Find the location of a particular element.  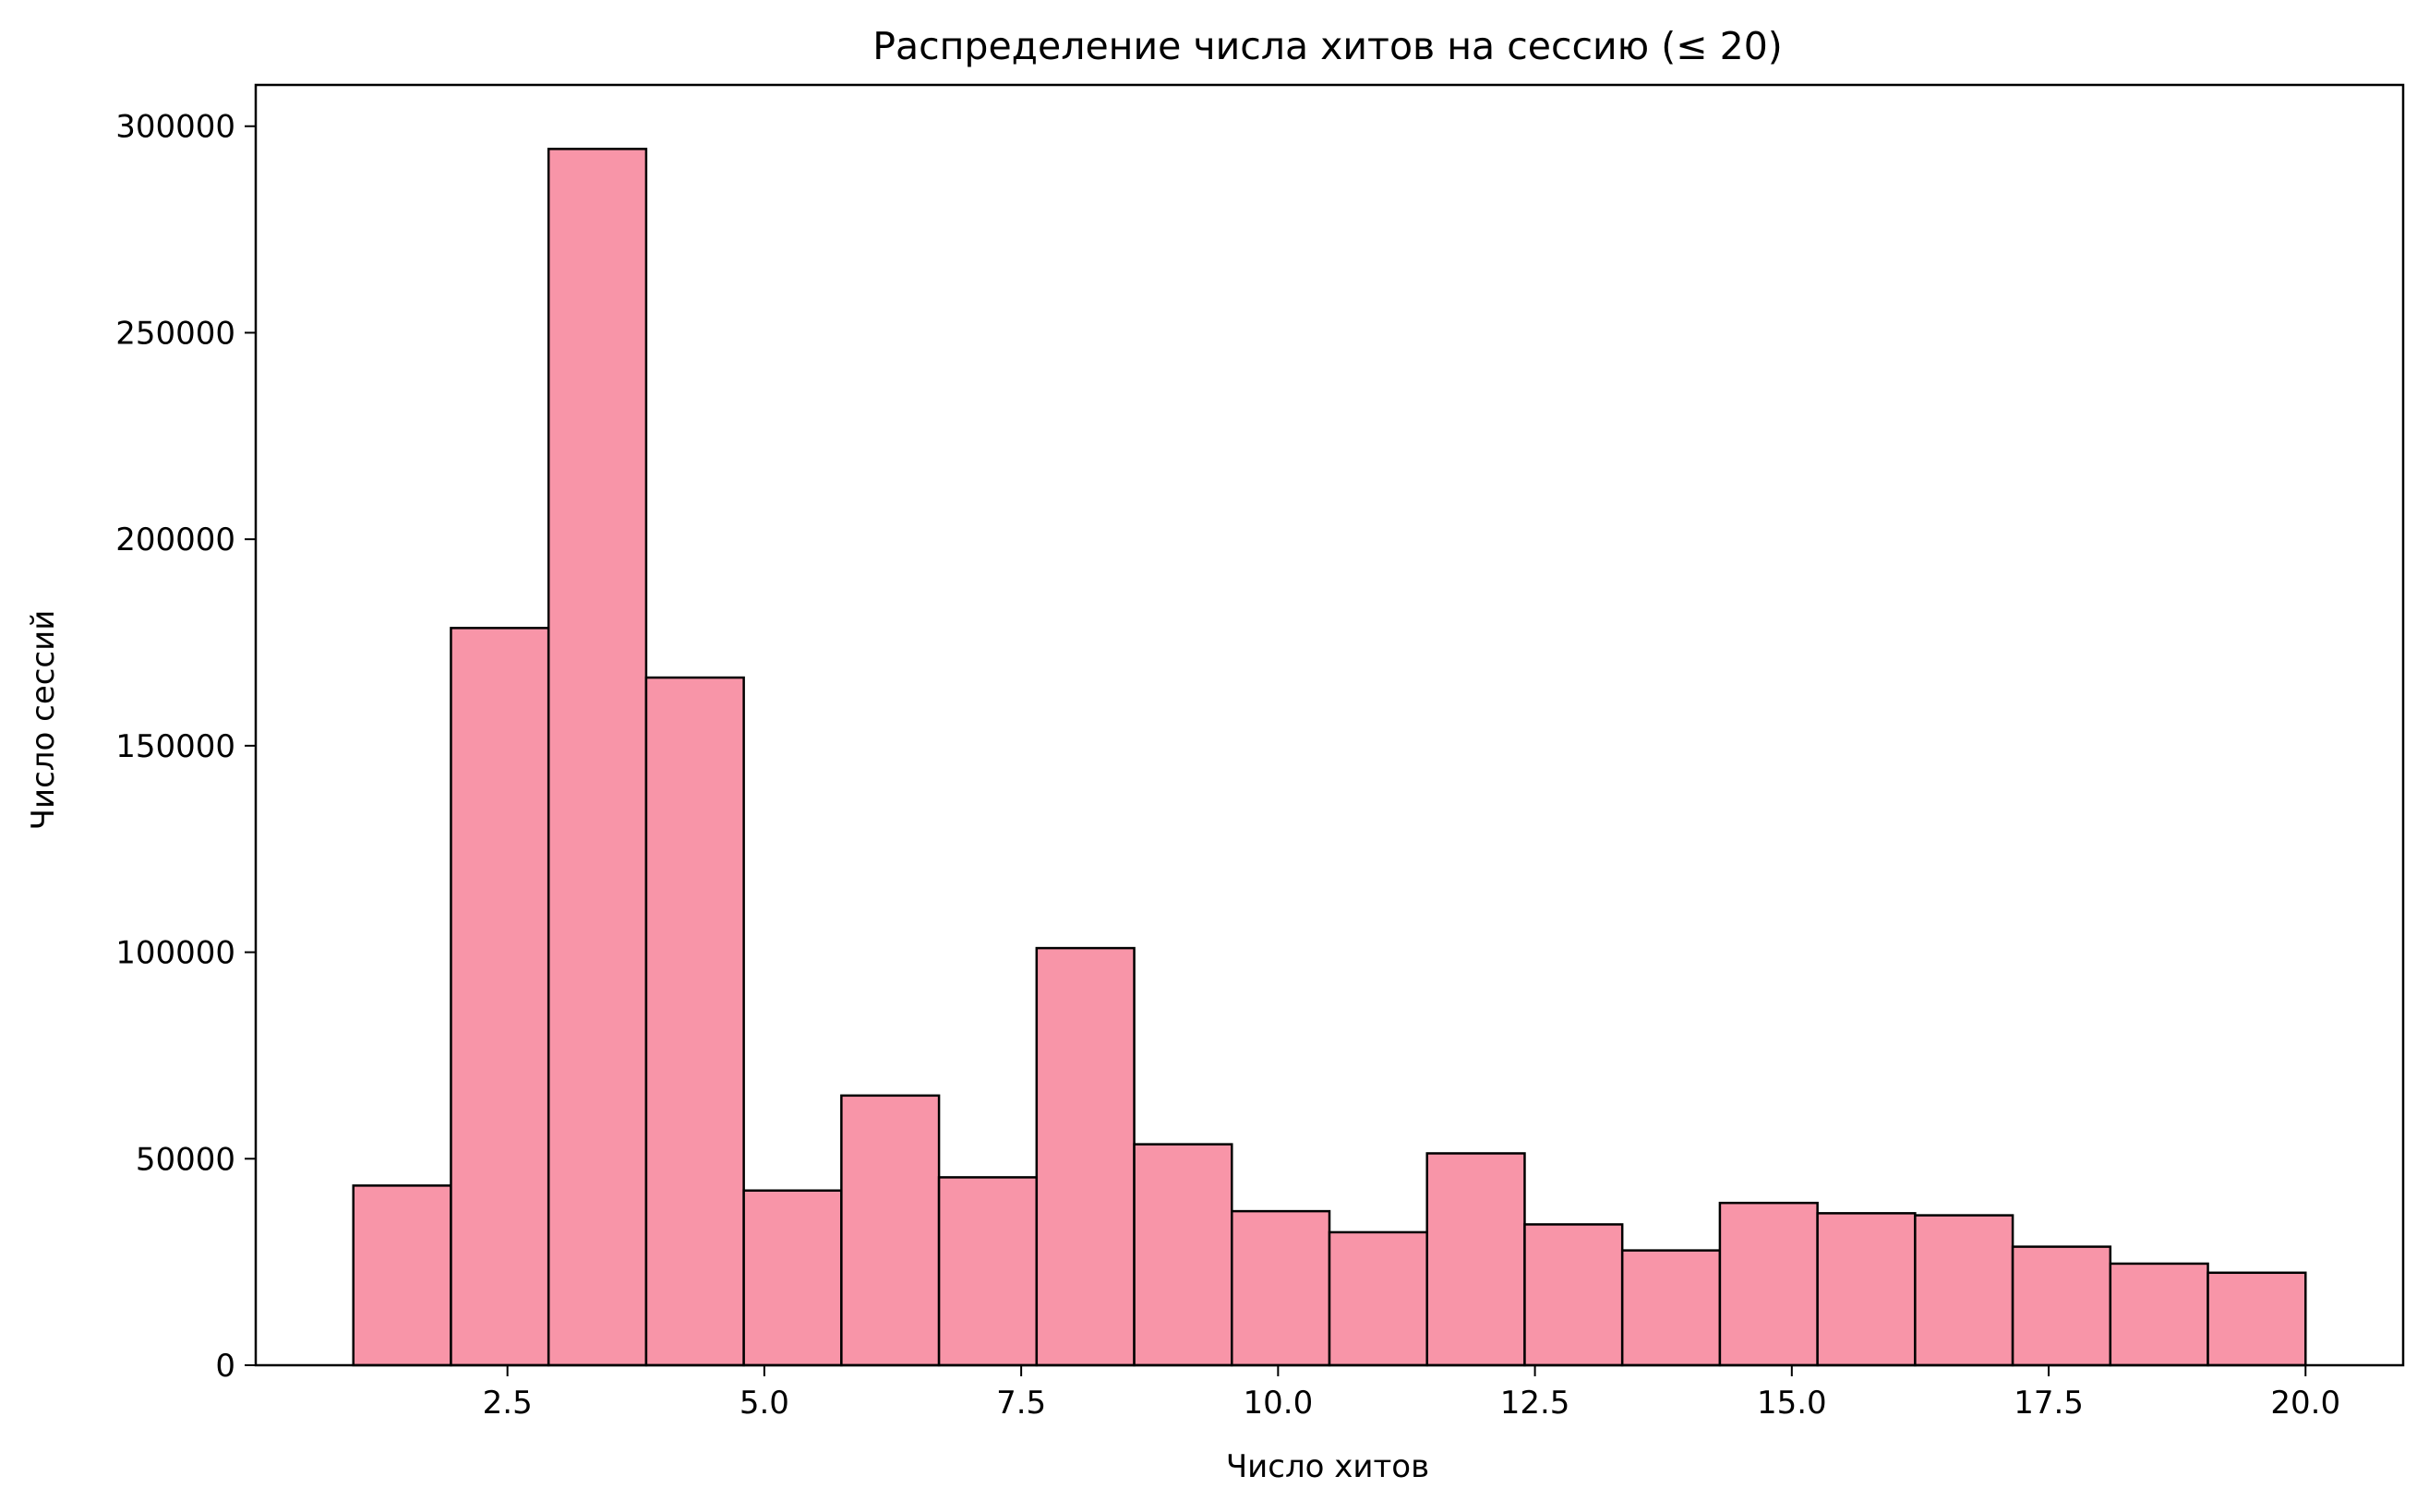

y-axis-ticks: 0 50000 100000 150000 200000 250000 300000 is located at coordinates (185, 747).